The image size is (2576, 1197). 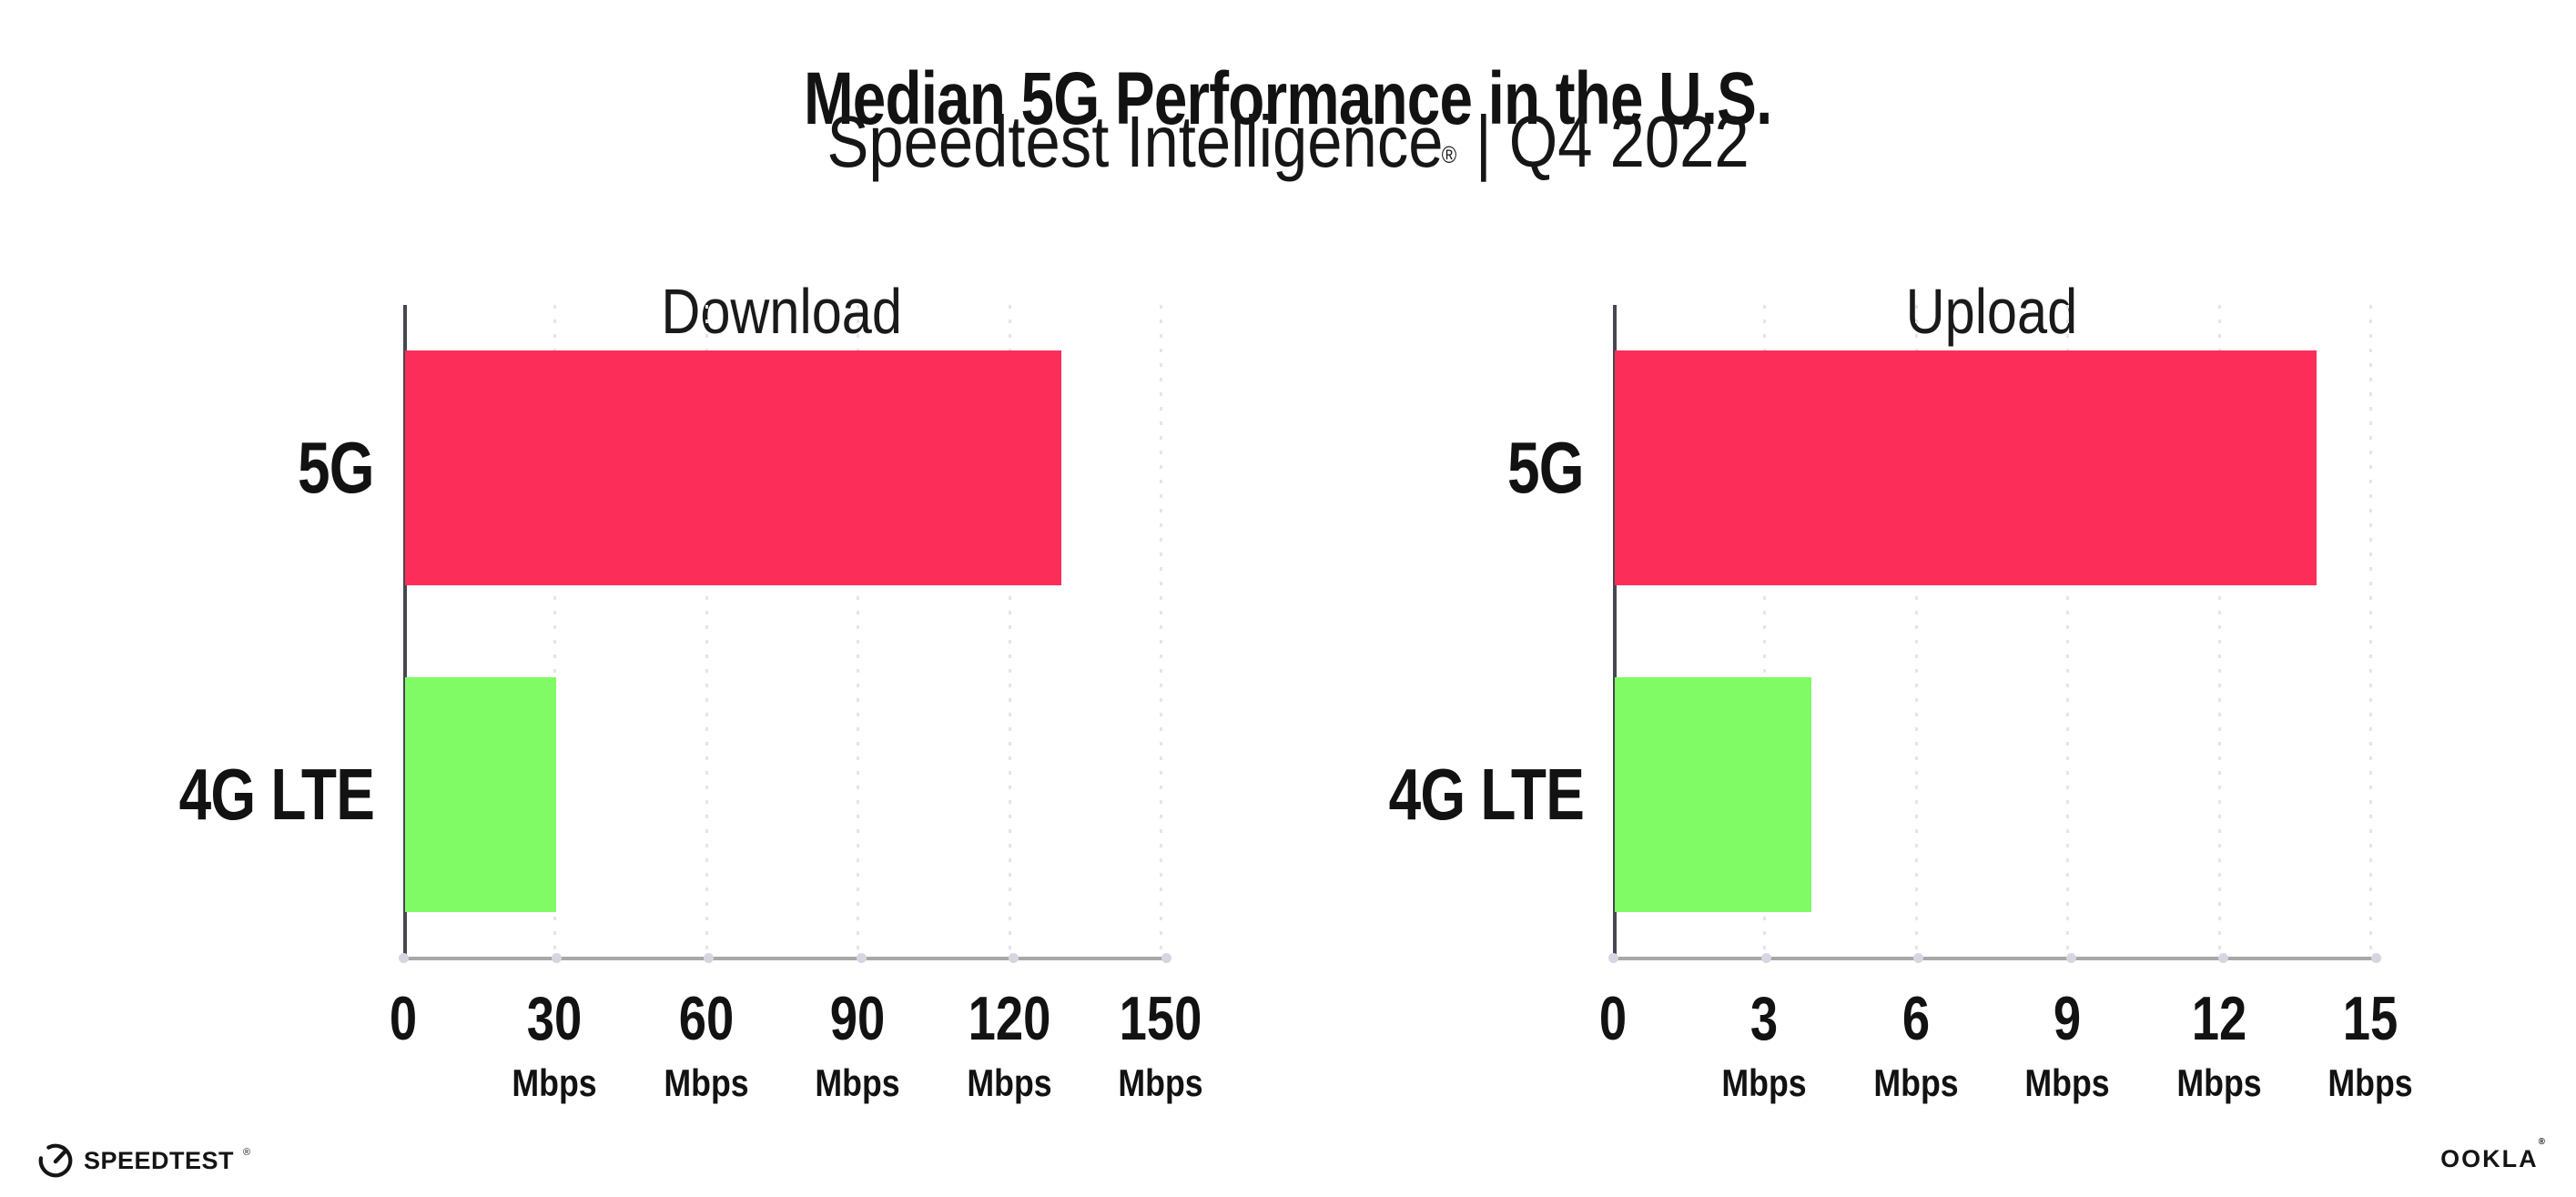 What do you see at coordinates (55, 1160) in the screenshot?
I see `speedtest-gauge-icon` at bounding box center [55, 1160].